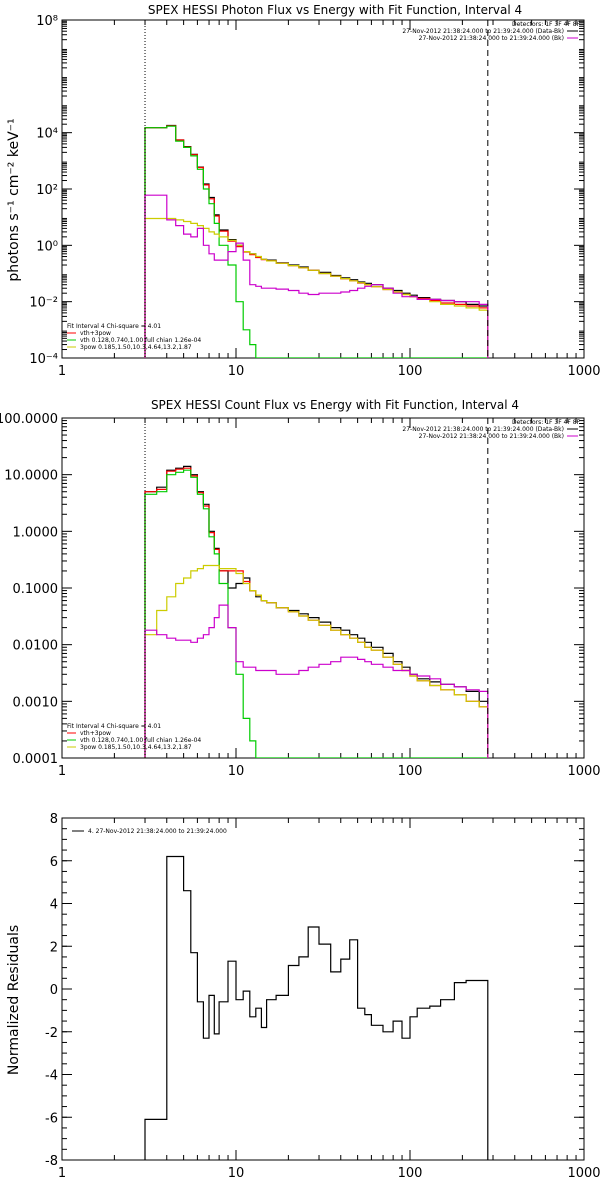 This screenshot has height=1200, width=600. Describe the element at coordinates (54, 819) in the screenshot. I see `y-tick-label: 8` at that location.